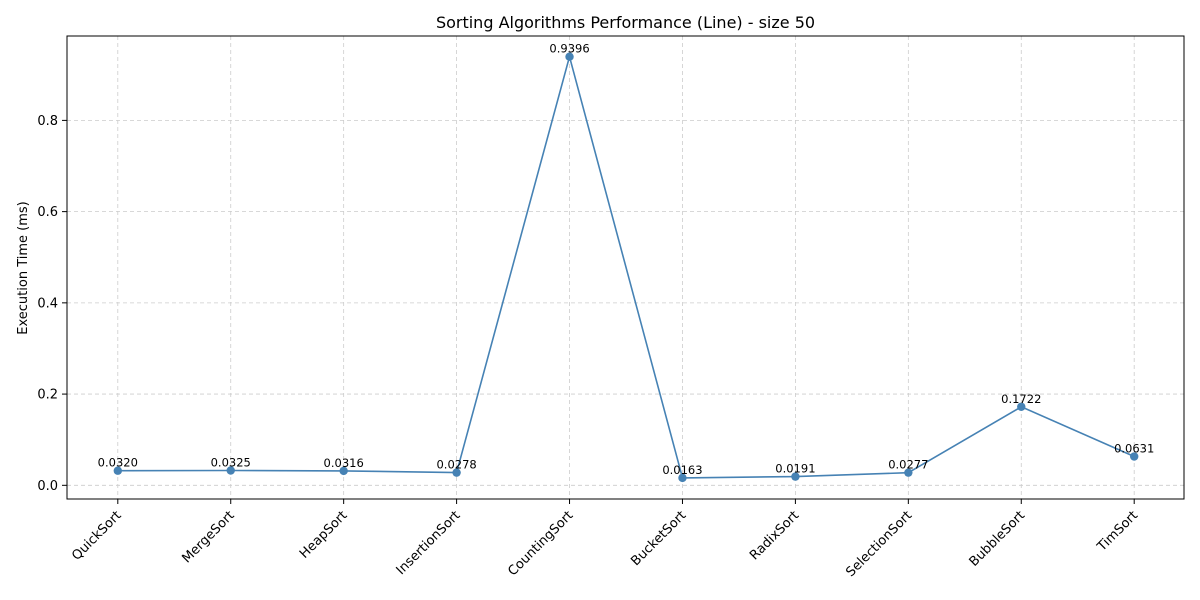 Image resolution: width=1200 pixels, height=600 pixels. I want to click on x-tick-label: HeapSort, so click(323, 534).